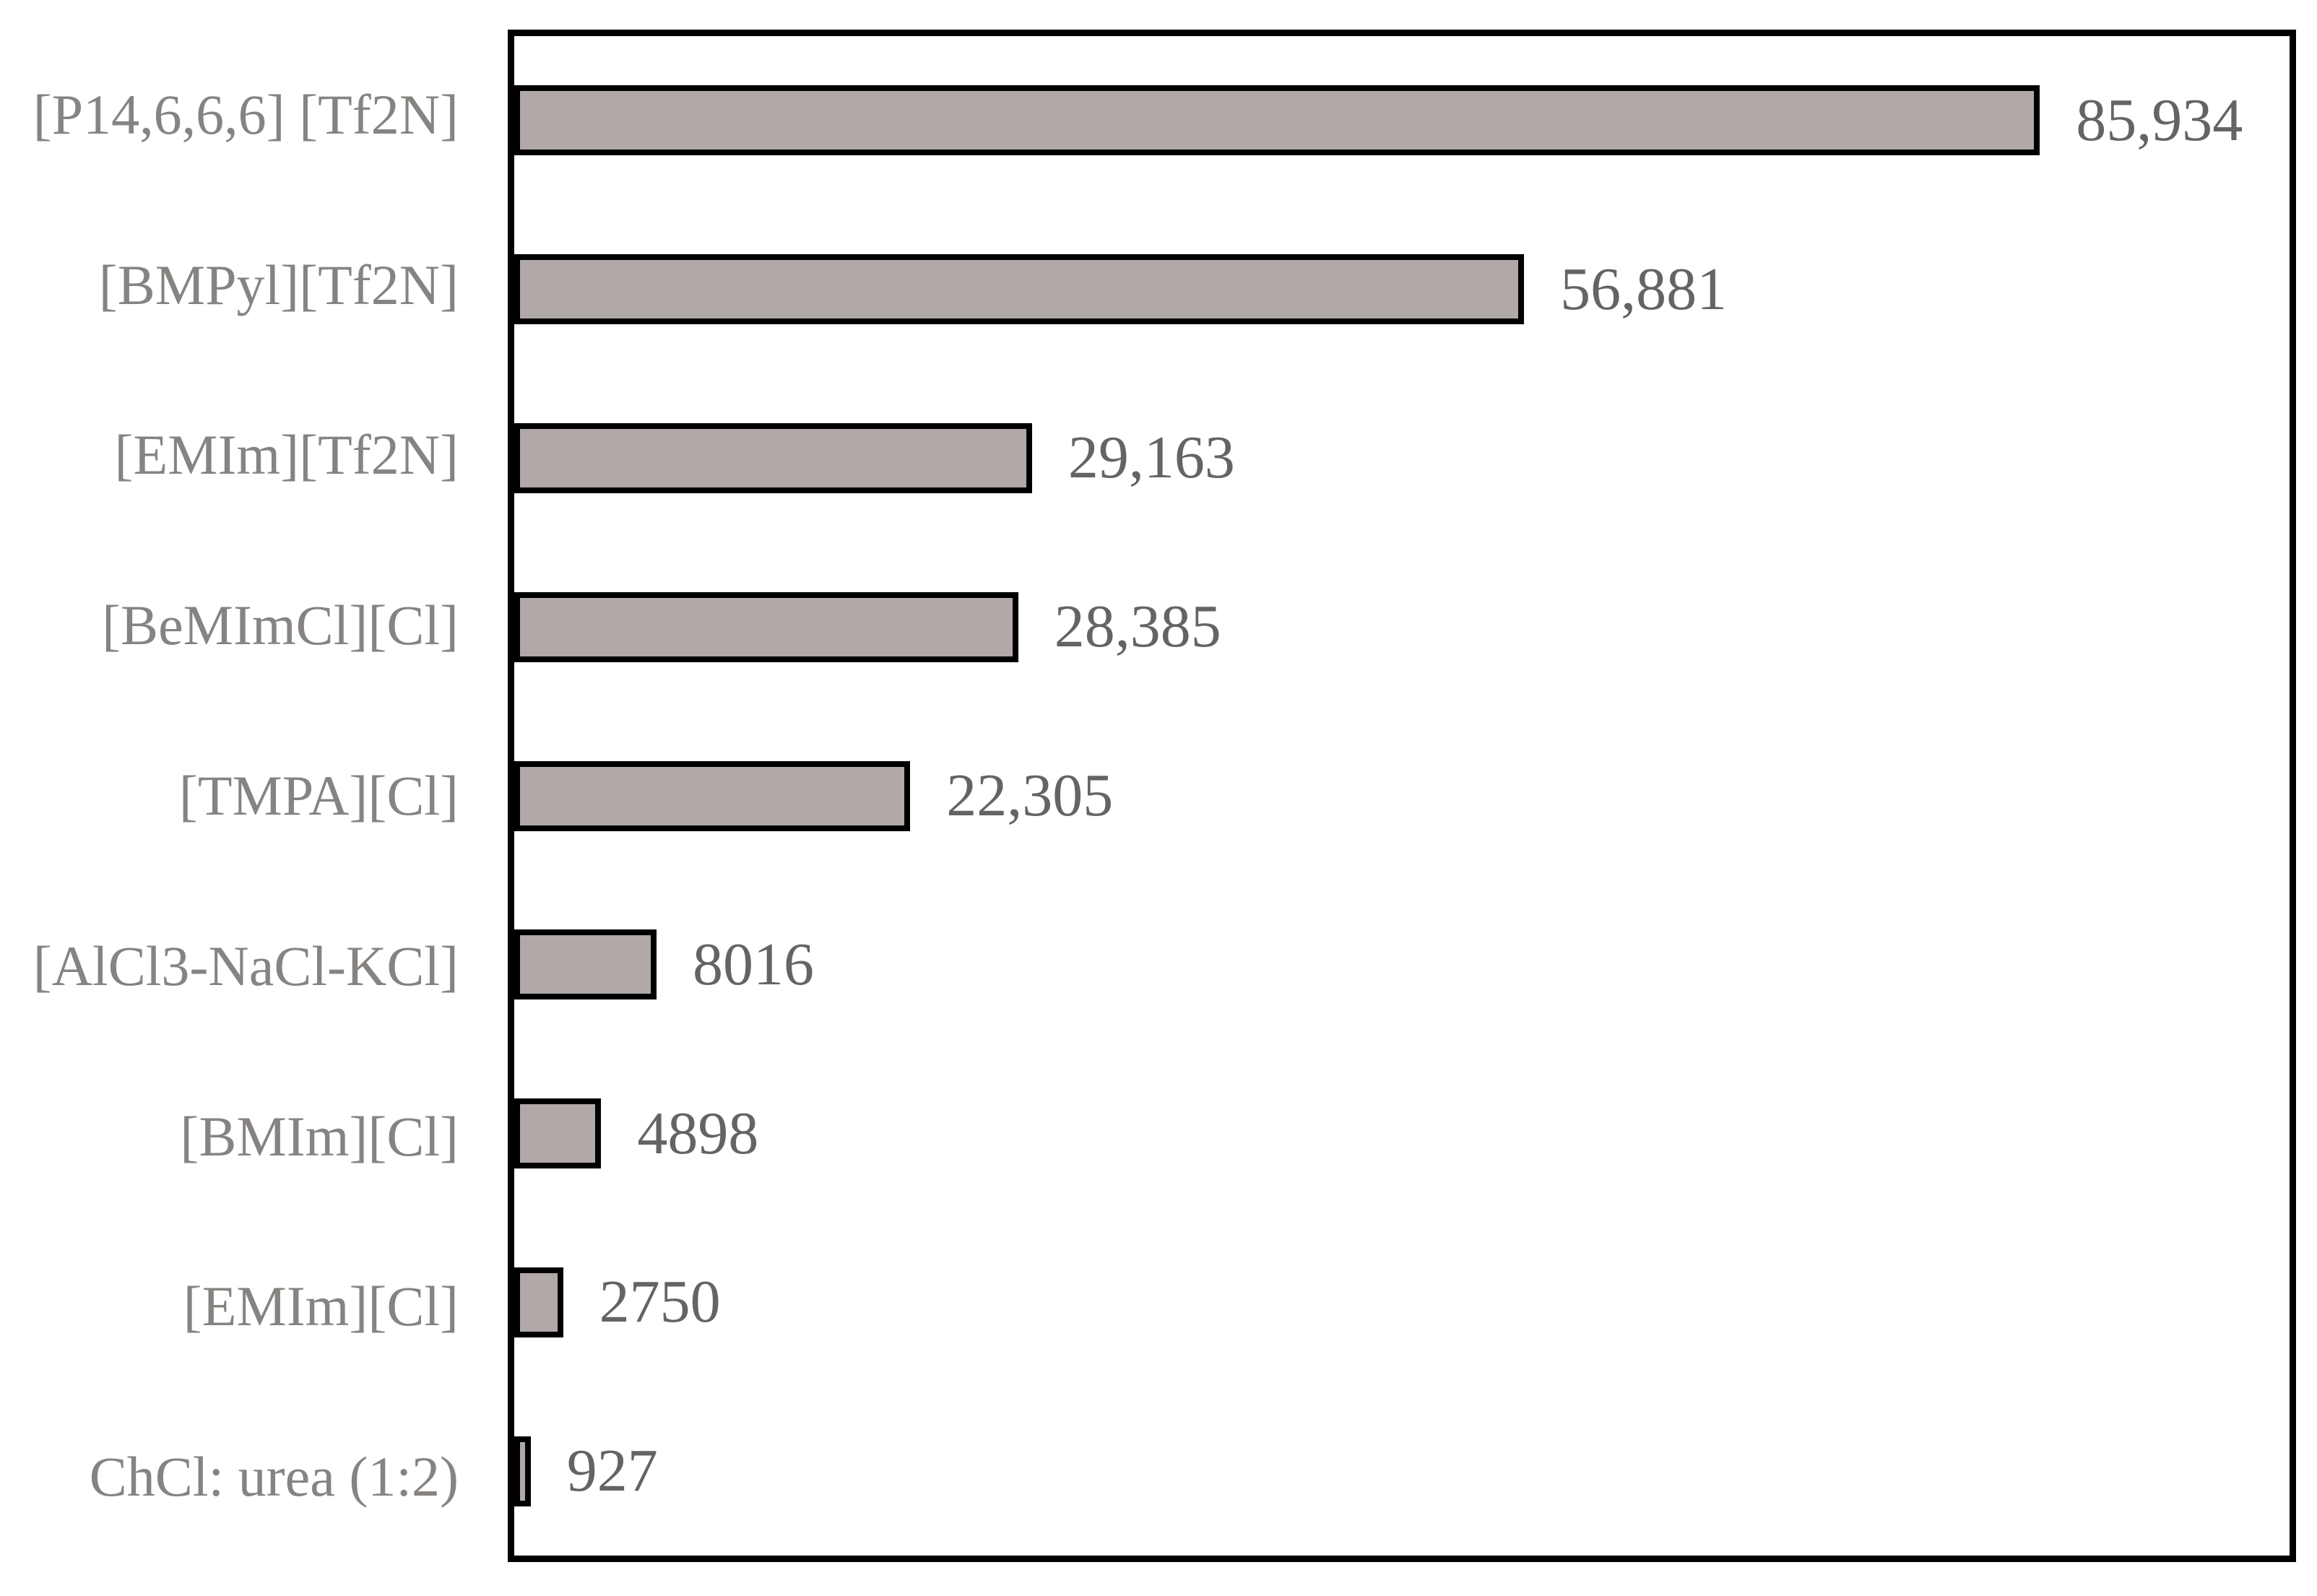 The image size is (2317, 1596). I want to click on category-row: [AlCl3-NaCl-KCl], so click(229, 966).